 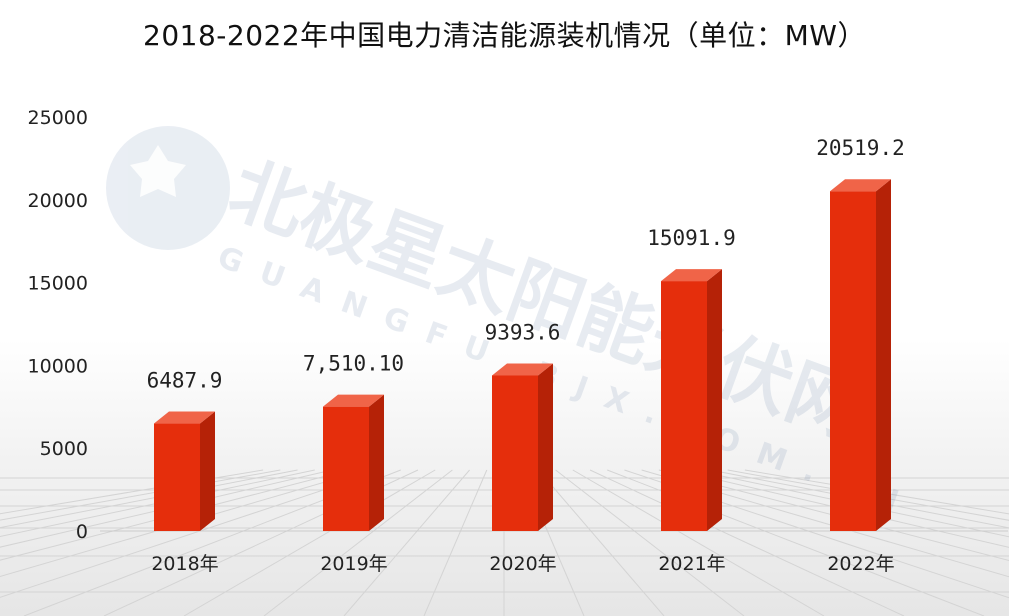 What do you see at coordinates (58, 118) in the screenshot?
I see `y-tick-label: 25000` at bounding box center [58, 118].